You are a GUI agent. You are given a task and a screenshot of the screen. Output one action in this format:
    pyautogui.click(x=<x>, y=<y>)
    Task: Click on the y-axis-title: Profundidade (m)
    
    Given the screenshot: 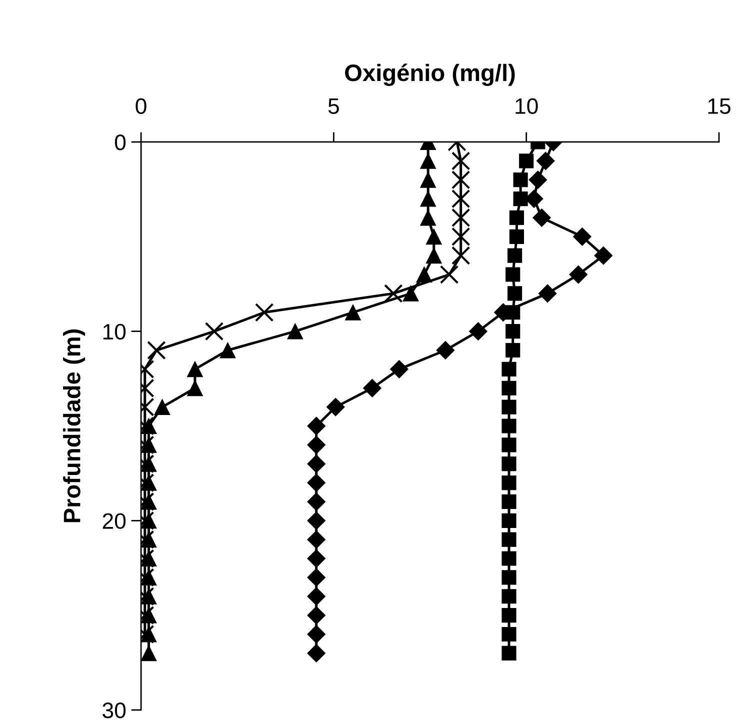 What is the action you would take?
    pyautogui.click(x=74, y=425)
    